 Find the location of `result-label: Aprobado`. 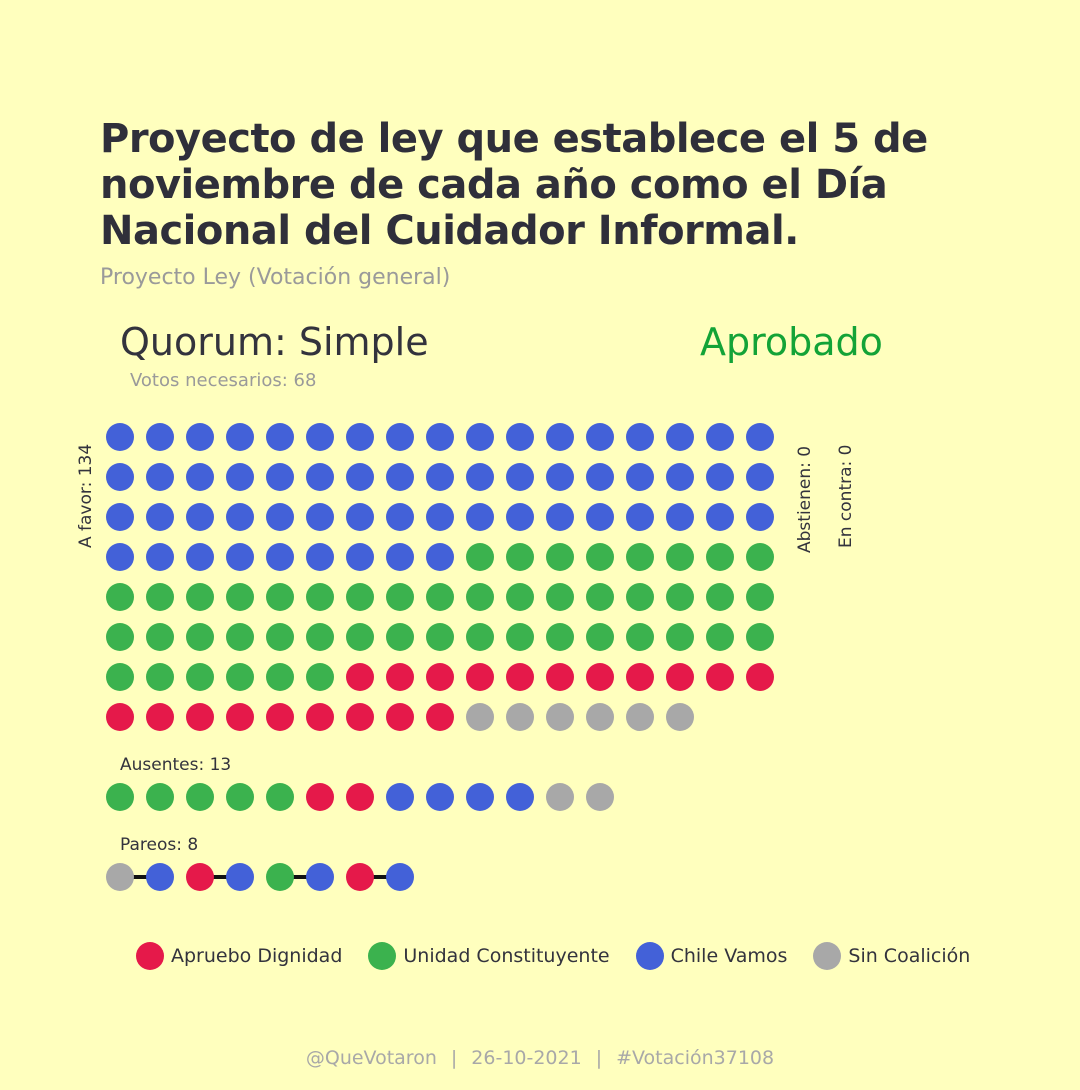

result-label: Aprobado is located at coordinates (791, 342).